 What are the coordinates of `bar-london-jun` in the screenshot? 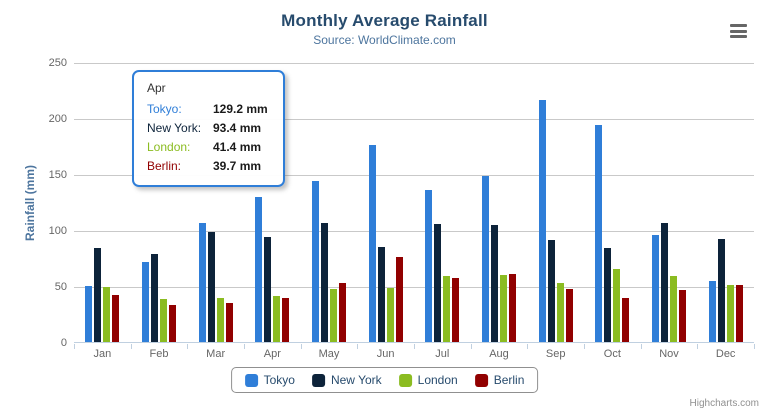 It's located at (390, 315).